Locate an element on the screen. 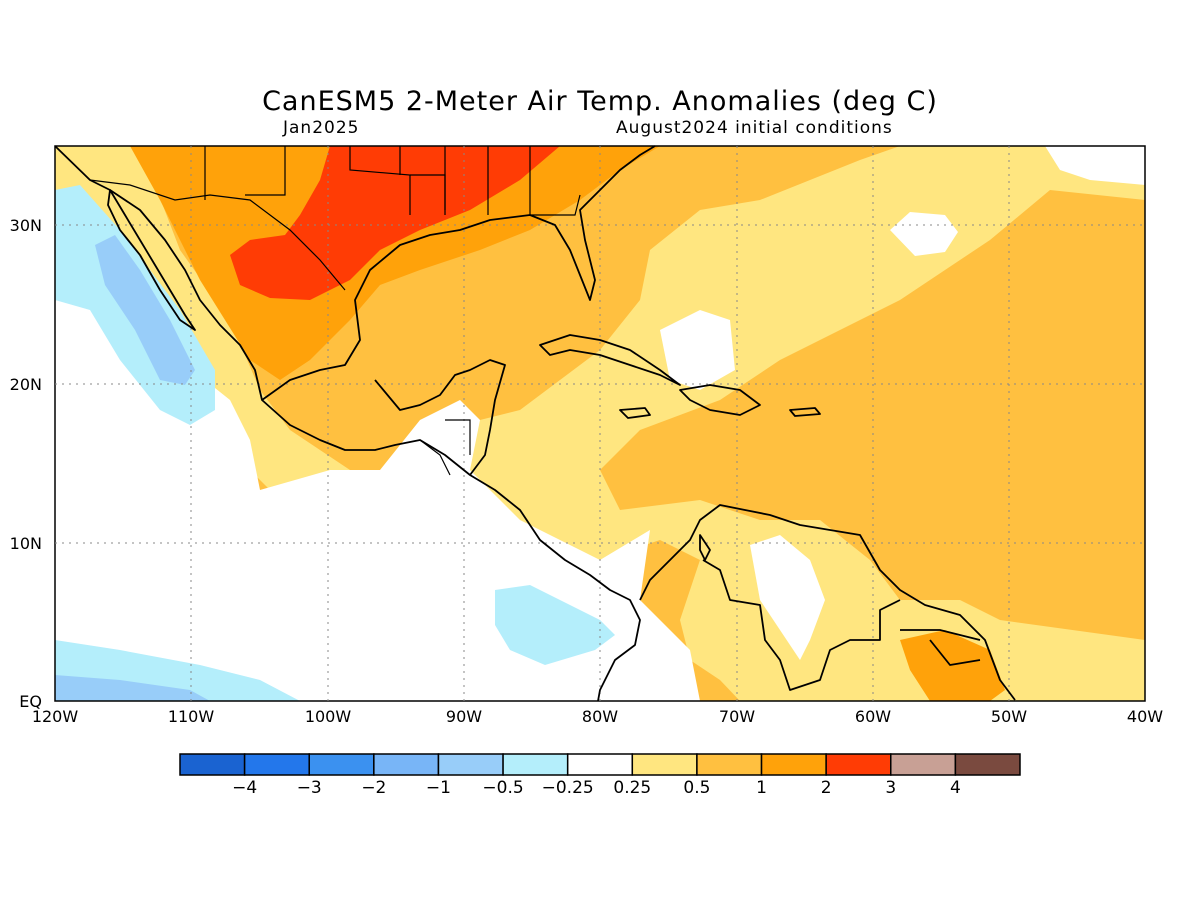 The height and width of the screenshot is (900, 1200). colorbar-label: 4 is located at coordinates (955, 788).